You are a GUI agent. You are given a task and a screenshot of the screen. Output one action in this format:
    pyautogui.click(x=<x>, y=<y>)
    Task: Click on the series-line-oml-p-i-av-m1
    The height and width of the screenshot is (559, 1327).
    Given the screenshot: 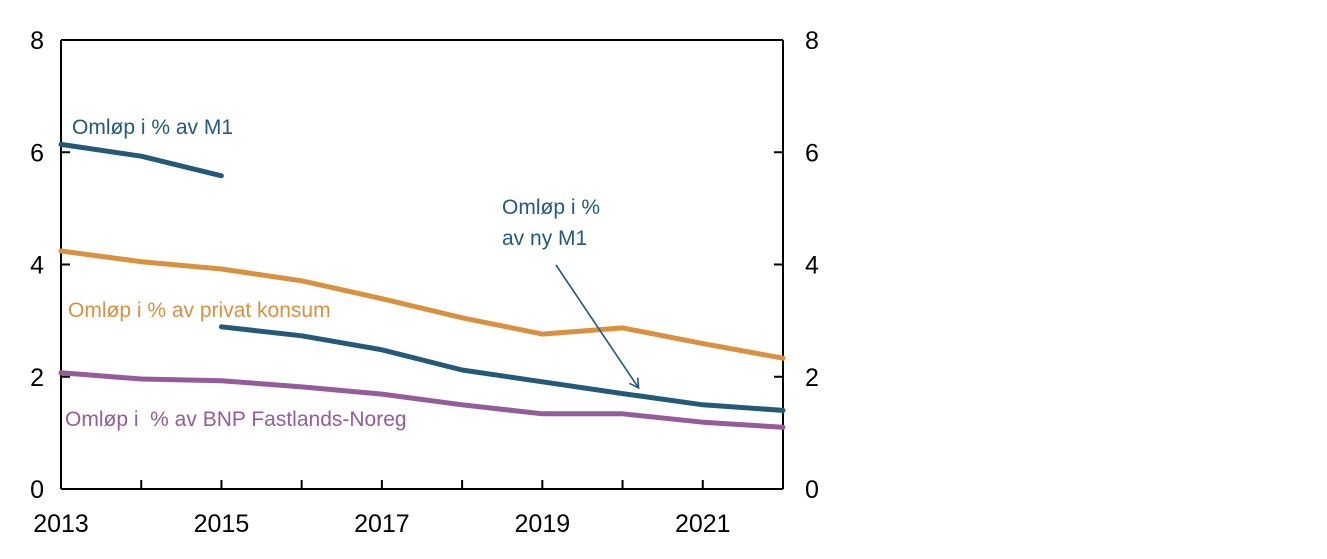 What is the action you would take?
    pyautogui.click(x=141, y=160)
    